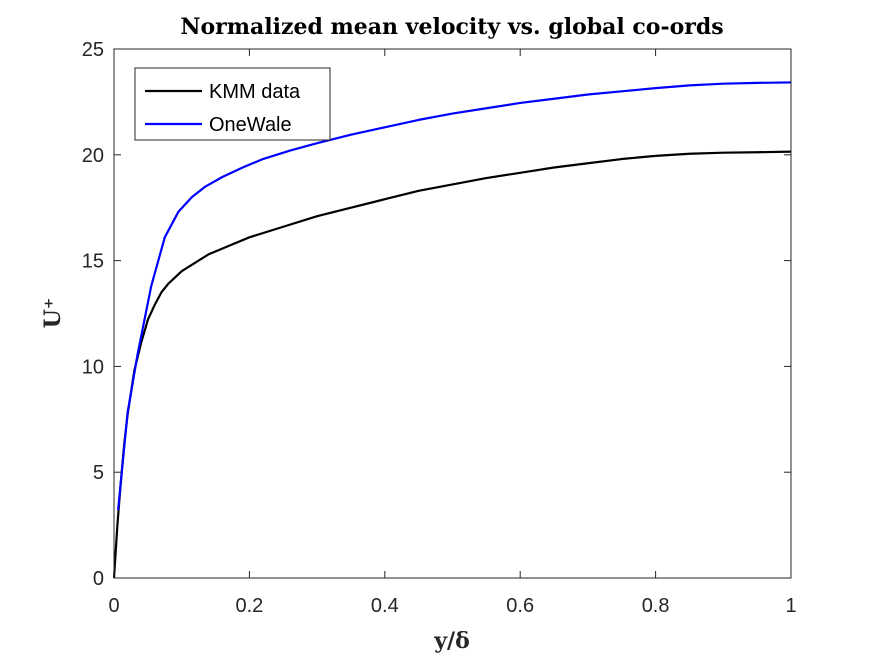 This screenshot has width=875, height=656. Describe the element at coordinates (255, 92) in the screenshot. I see `legend-label-kmm-data: KMM data` at that location.